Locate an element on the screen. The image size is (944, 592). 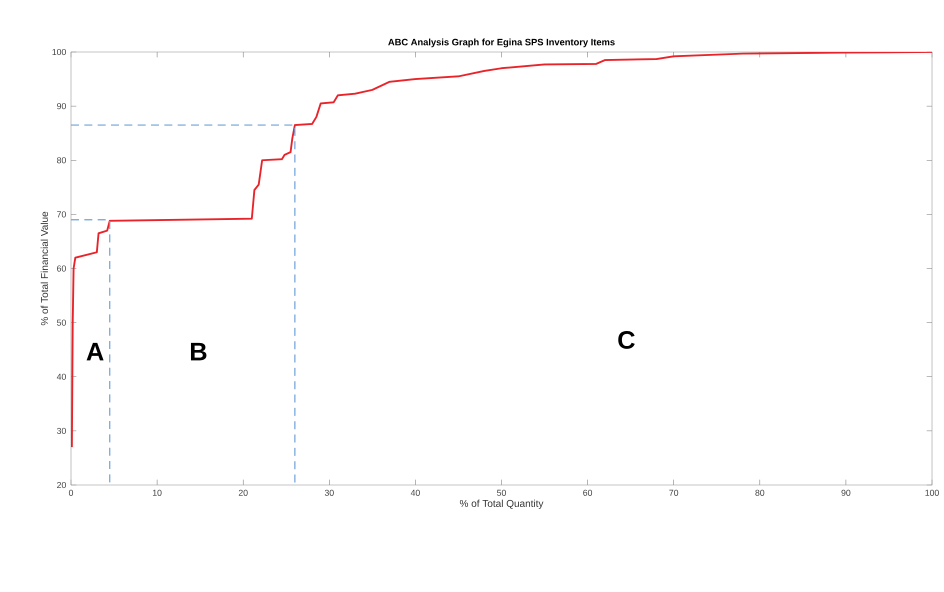
x-tick-label: 80 is located at coordinates (759, 493).